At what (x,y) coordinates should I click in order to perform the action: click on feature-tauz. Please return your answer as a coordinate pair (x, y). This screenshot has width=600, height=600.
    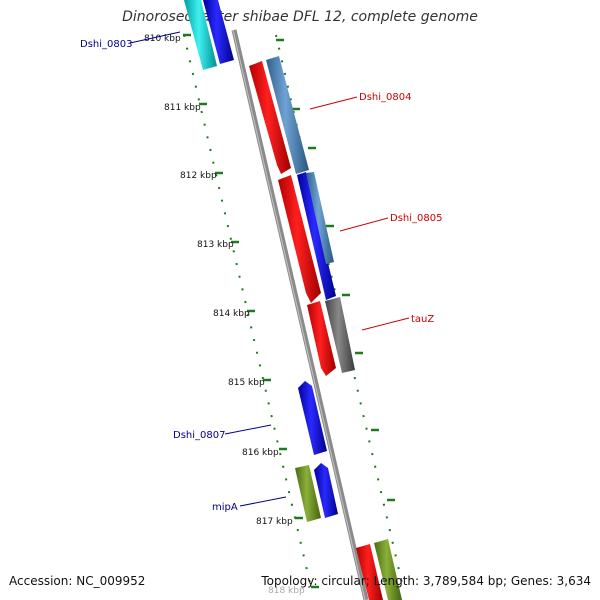
    Looking at the image, I should click on (331, 336).